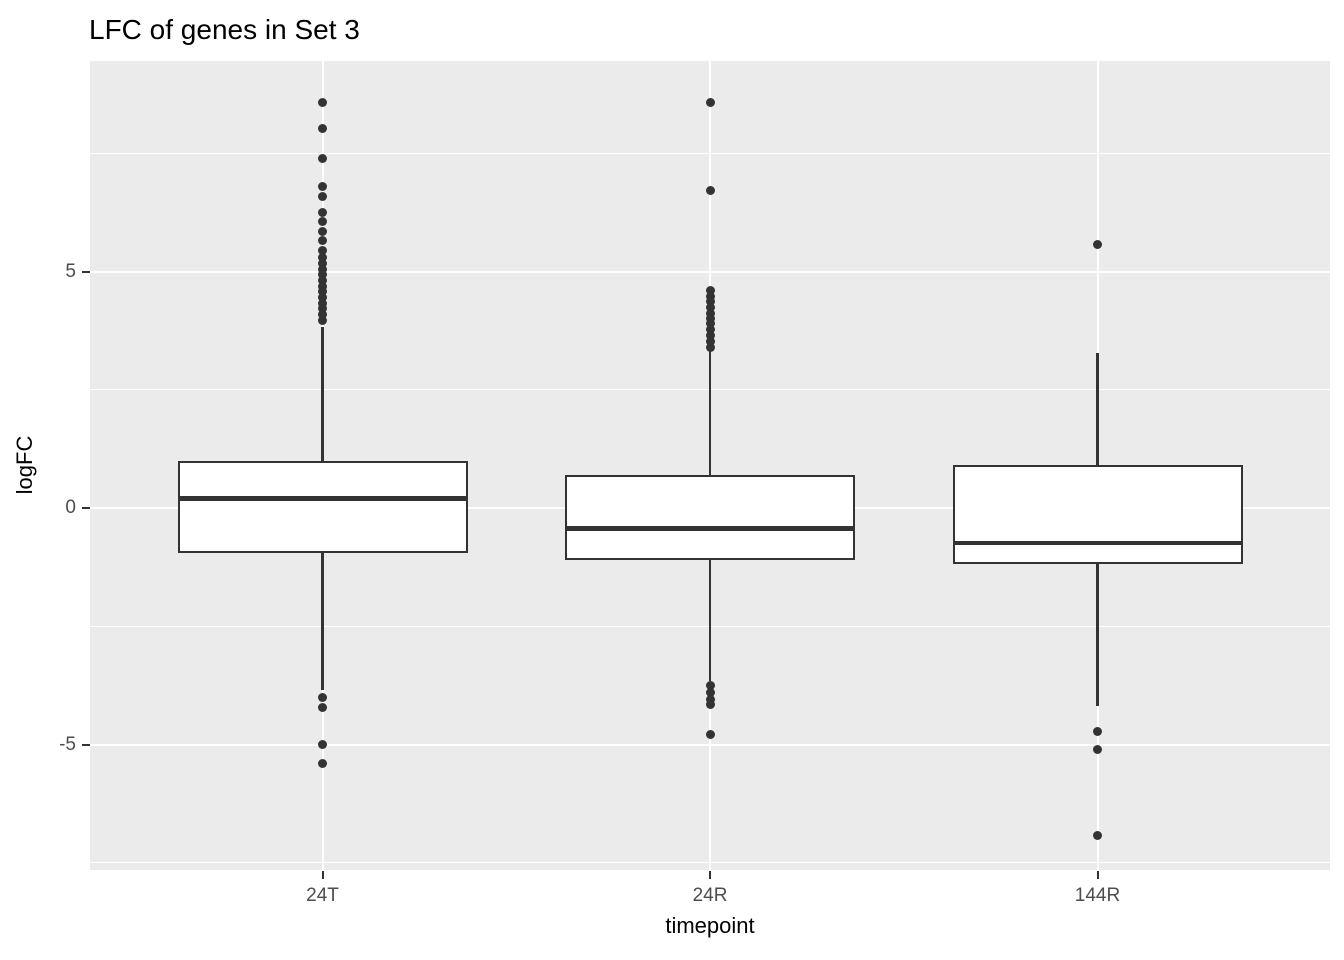 The height and width of the screenshot is (960, 1344). I want to click on y-tick-label: 5, so click(70, 271).